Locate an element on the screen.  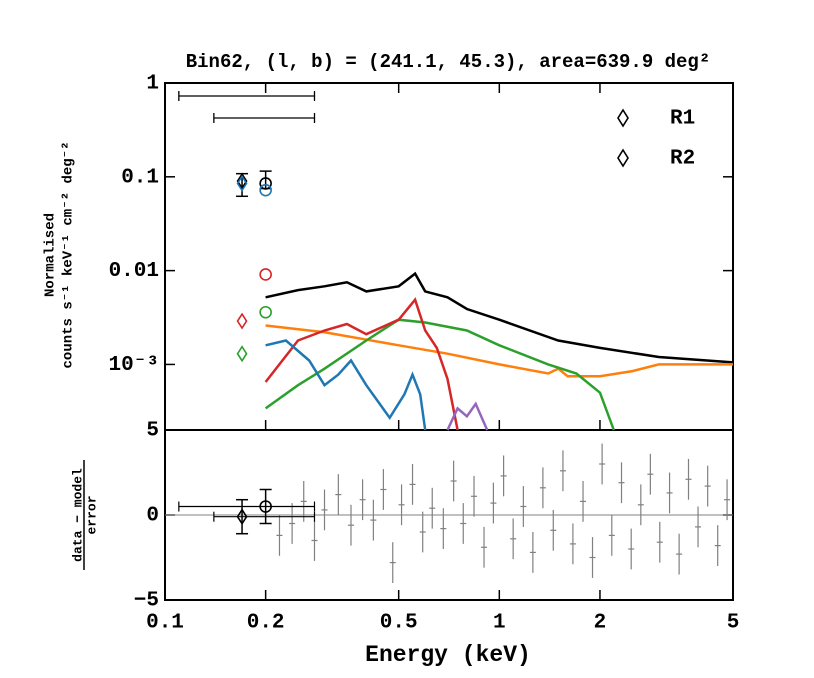
x-axis-label: Energy (keV) is located at coordinates (448, 655).